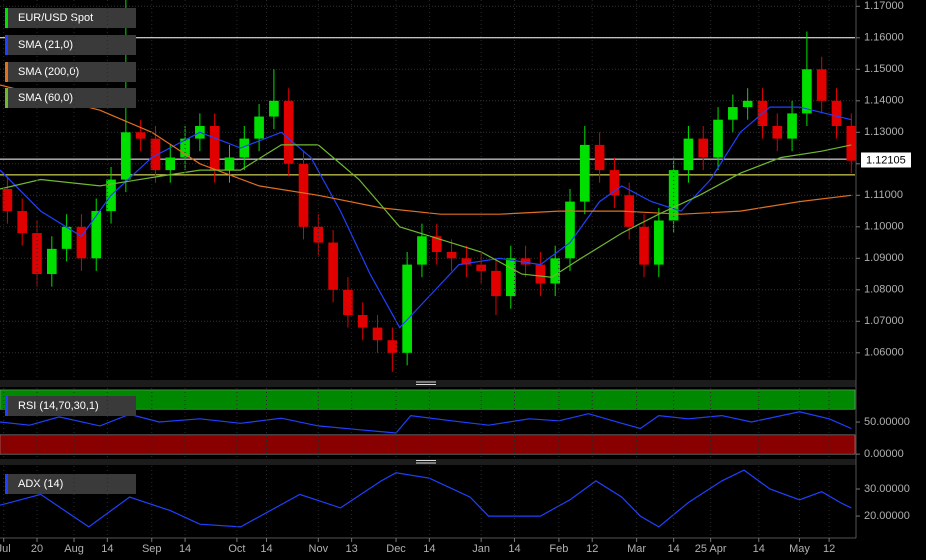 Image resolution: width=926 pixels, height=560 pixels. I want to click on x-tick-label: Nov, so click(319, 549).